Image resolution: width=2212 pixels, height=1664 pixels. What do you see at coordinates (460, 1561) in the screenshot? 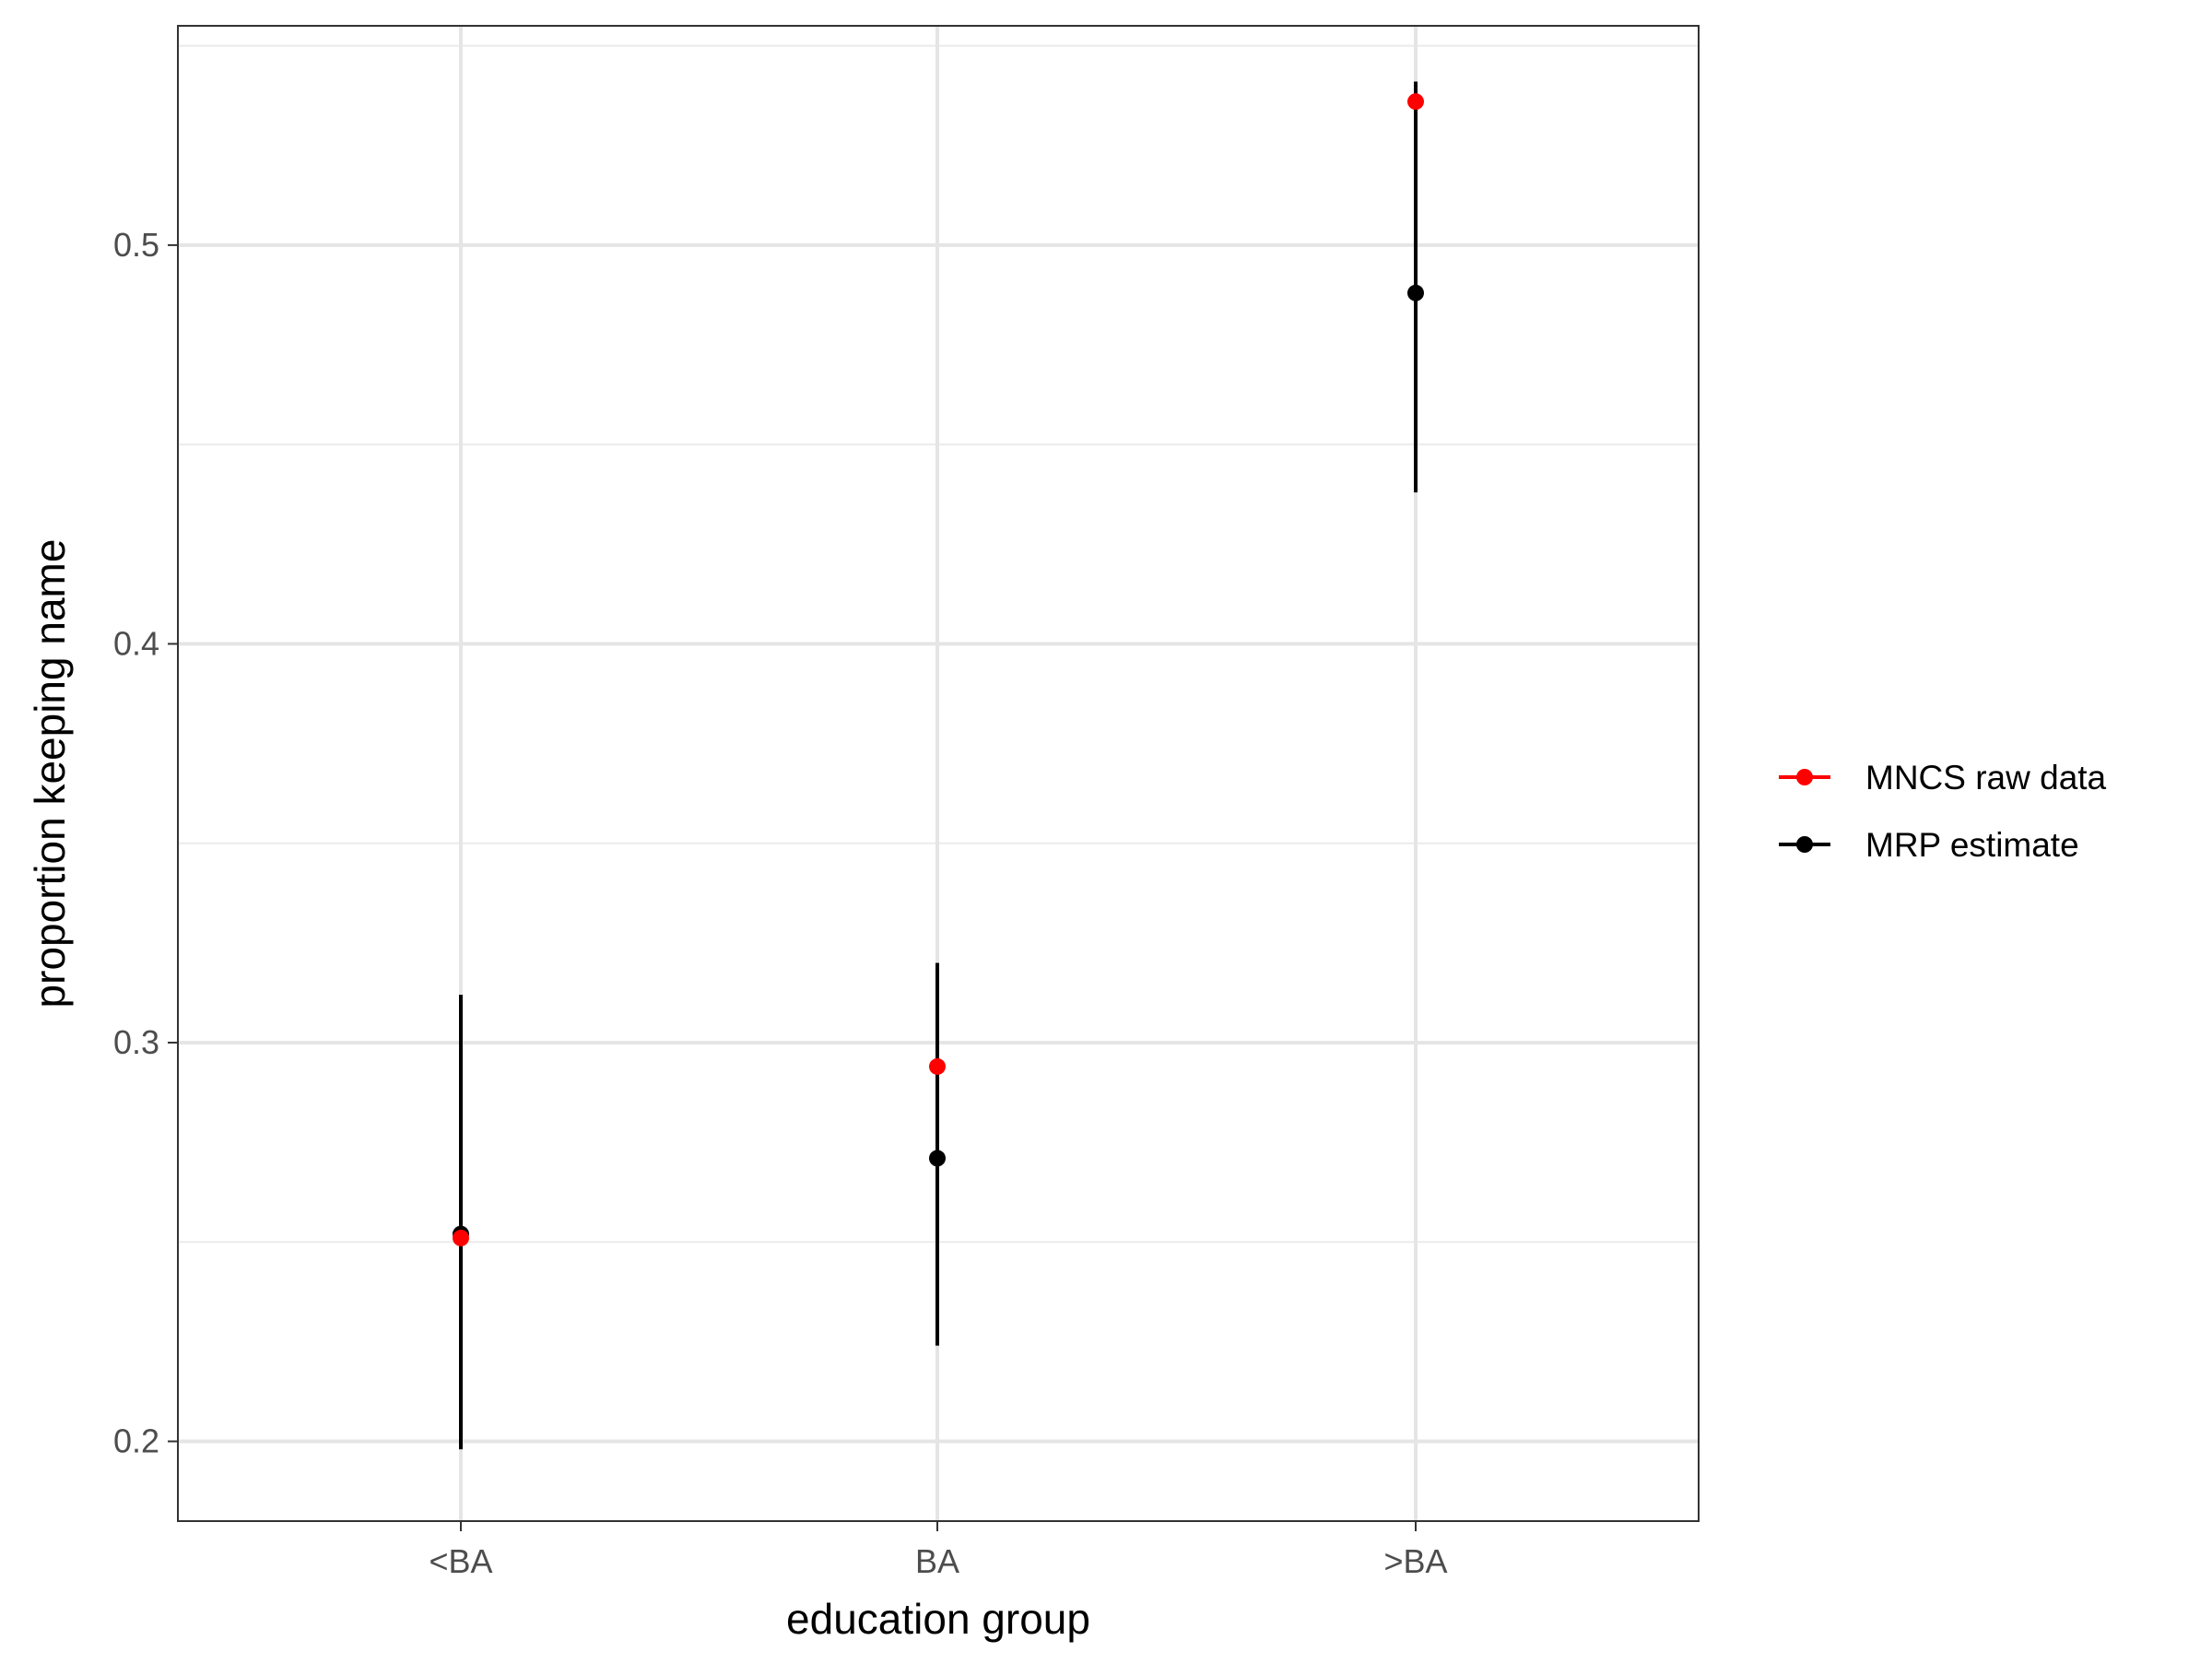
I see `x-tick-label: <BA` at bounding box center [460, 1561].